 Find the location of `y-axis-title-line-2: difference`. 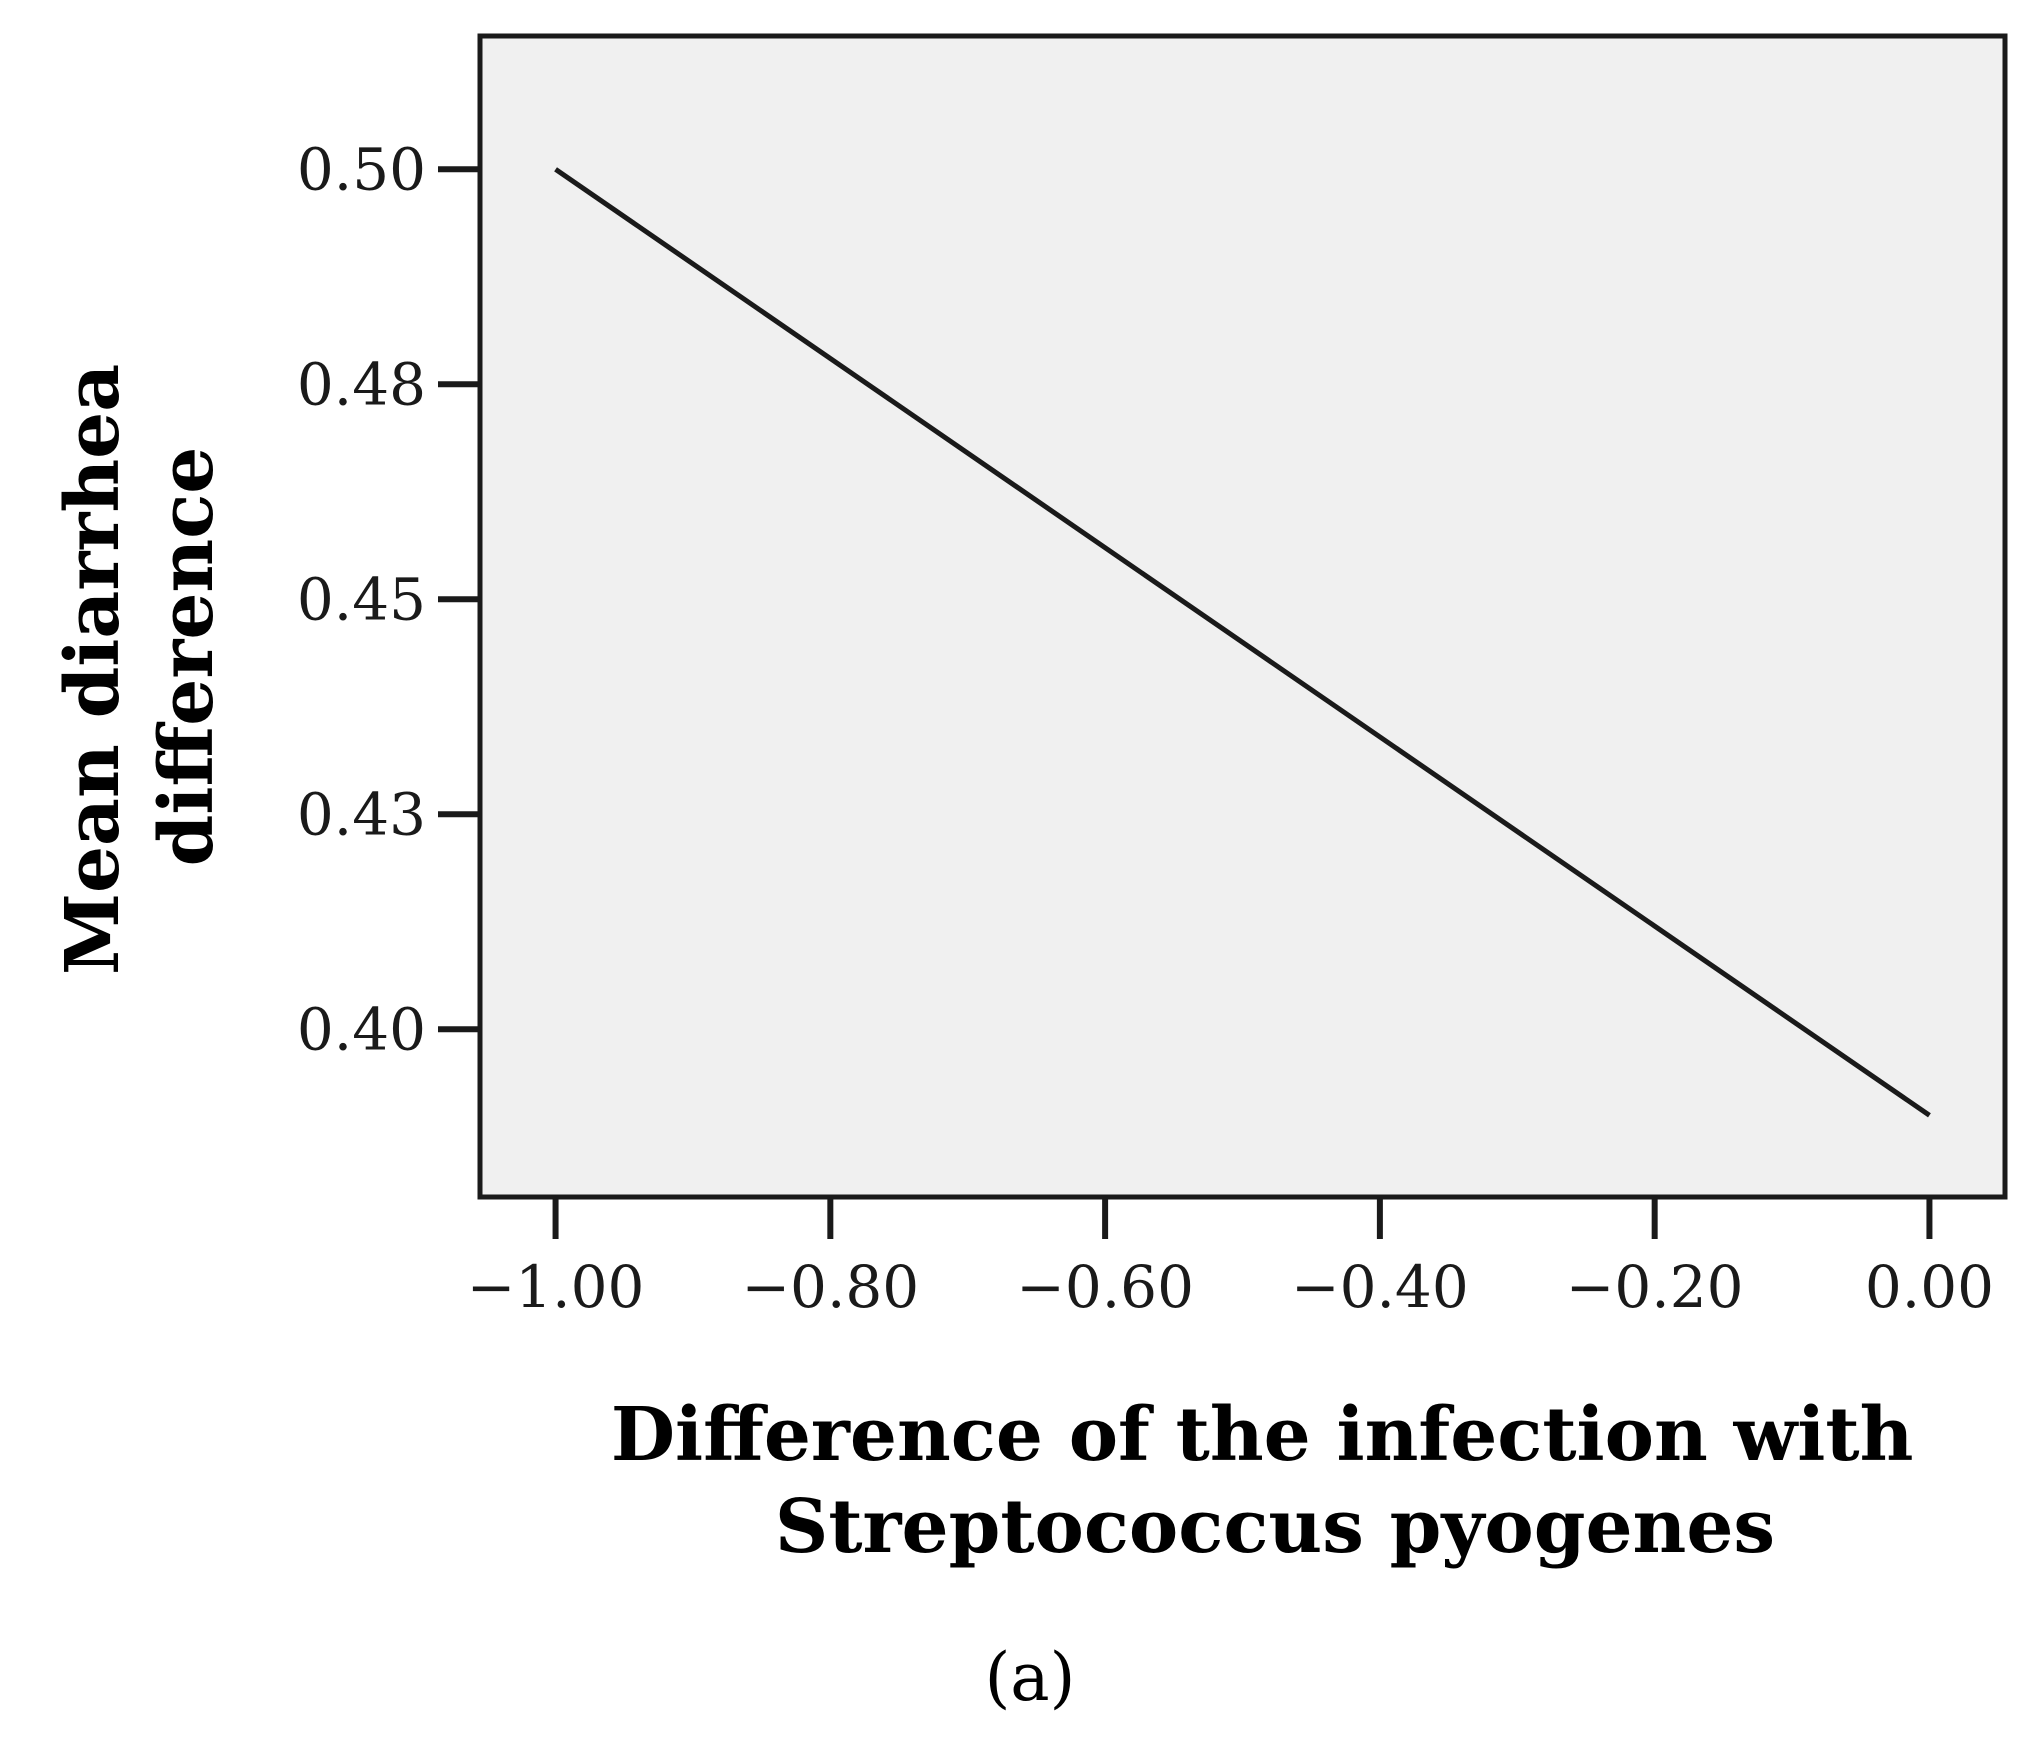

y-axis-title-line-2: difference is located at coordinates (187, 657).